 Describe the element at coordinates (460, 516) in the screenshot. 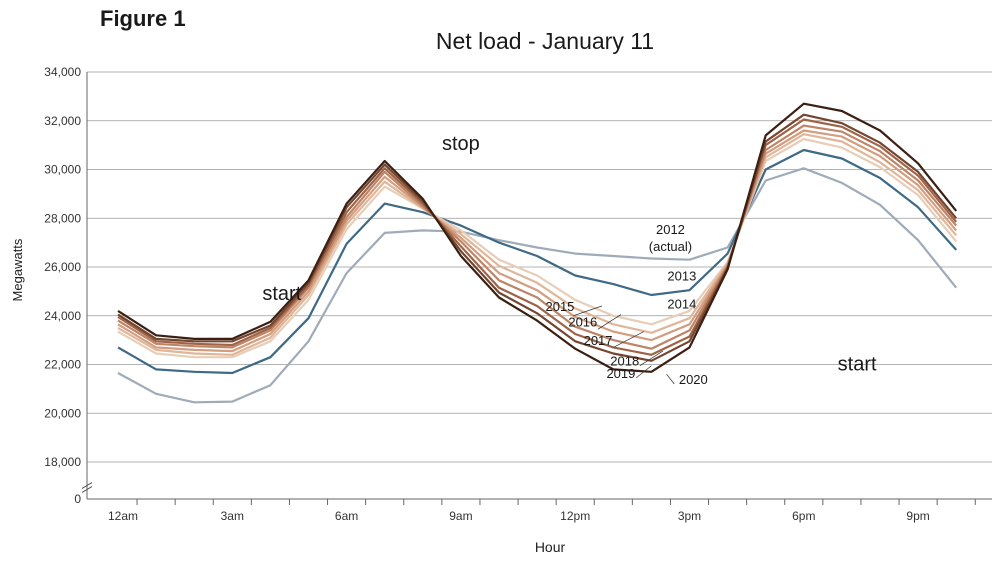

I see `x-tick-label: 9am` at that location.